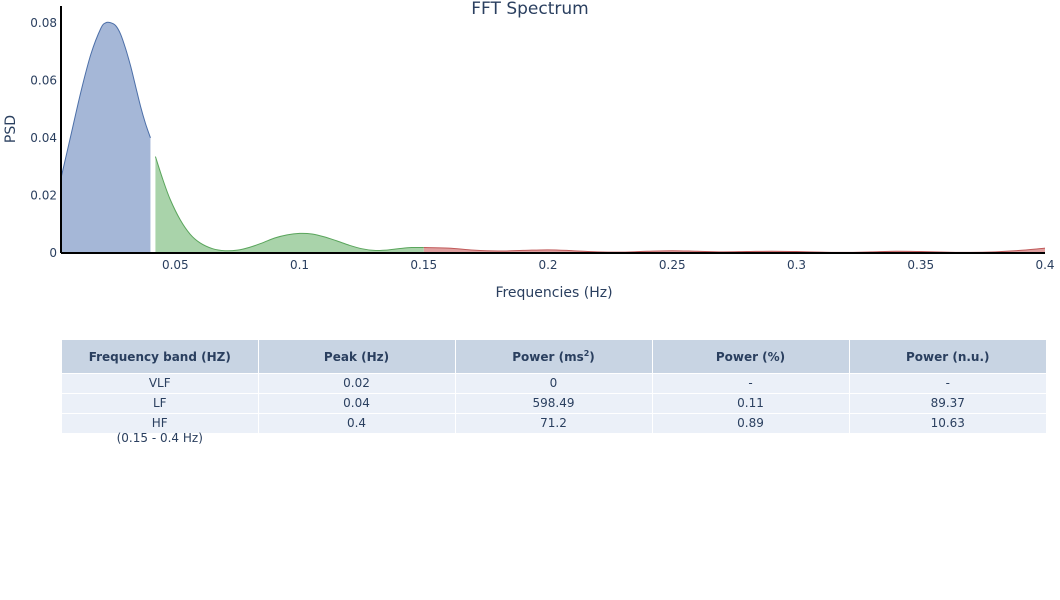  What do you see at coordinates (289, 205) in the screenshot?
I see `series-1-area` at bounding box center [289, 205].